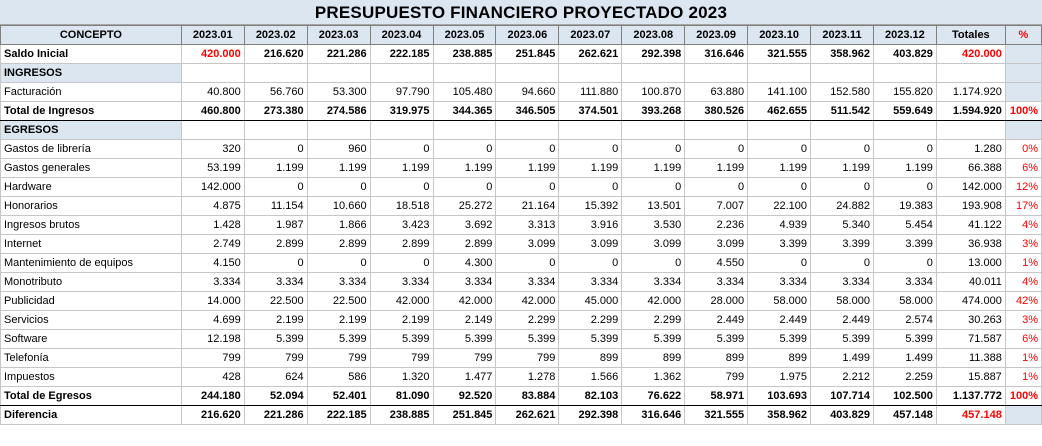  Describe the element at coordinates (716, 206) in the screenshot. I see `cell-value: 7.007` at that location.